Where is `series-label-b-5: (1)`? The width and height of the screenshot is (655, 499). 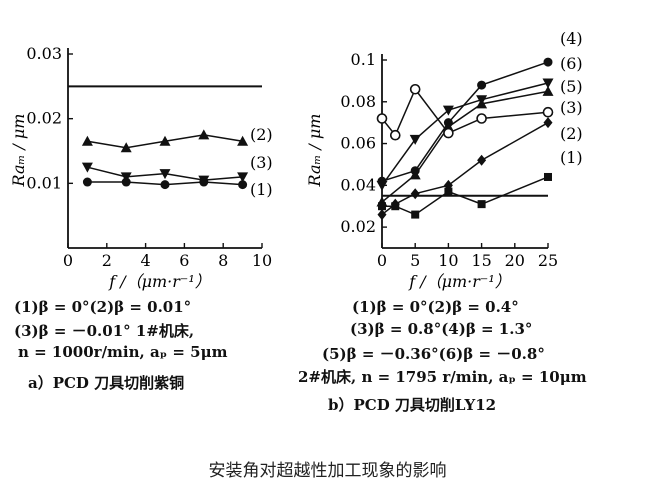
series-label-b-5: (1) is located at coordinates (571, 157).